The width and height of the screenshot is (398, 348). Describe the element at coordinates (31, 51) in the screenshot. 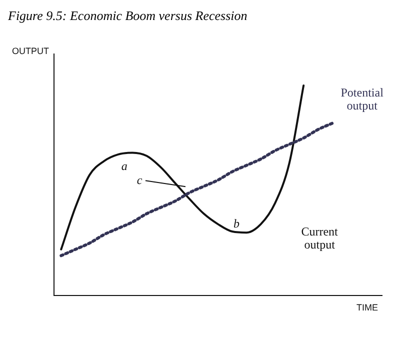

I see `y-axis-title: OUTPUT` at that location.